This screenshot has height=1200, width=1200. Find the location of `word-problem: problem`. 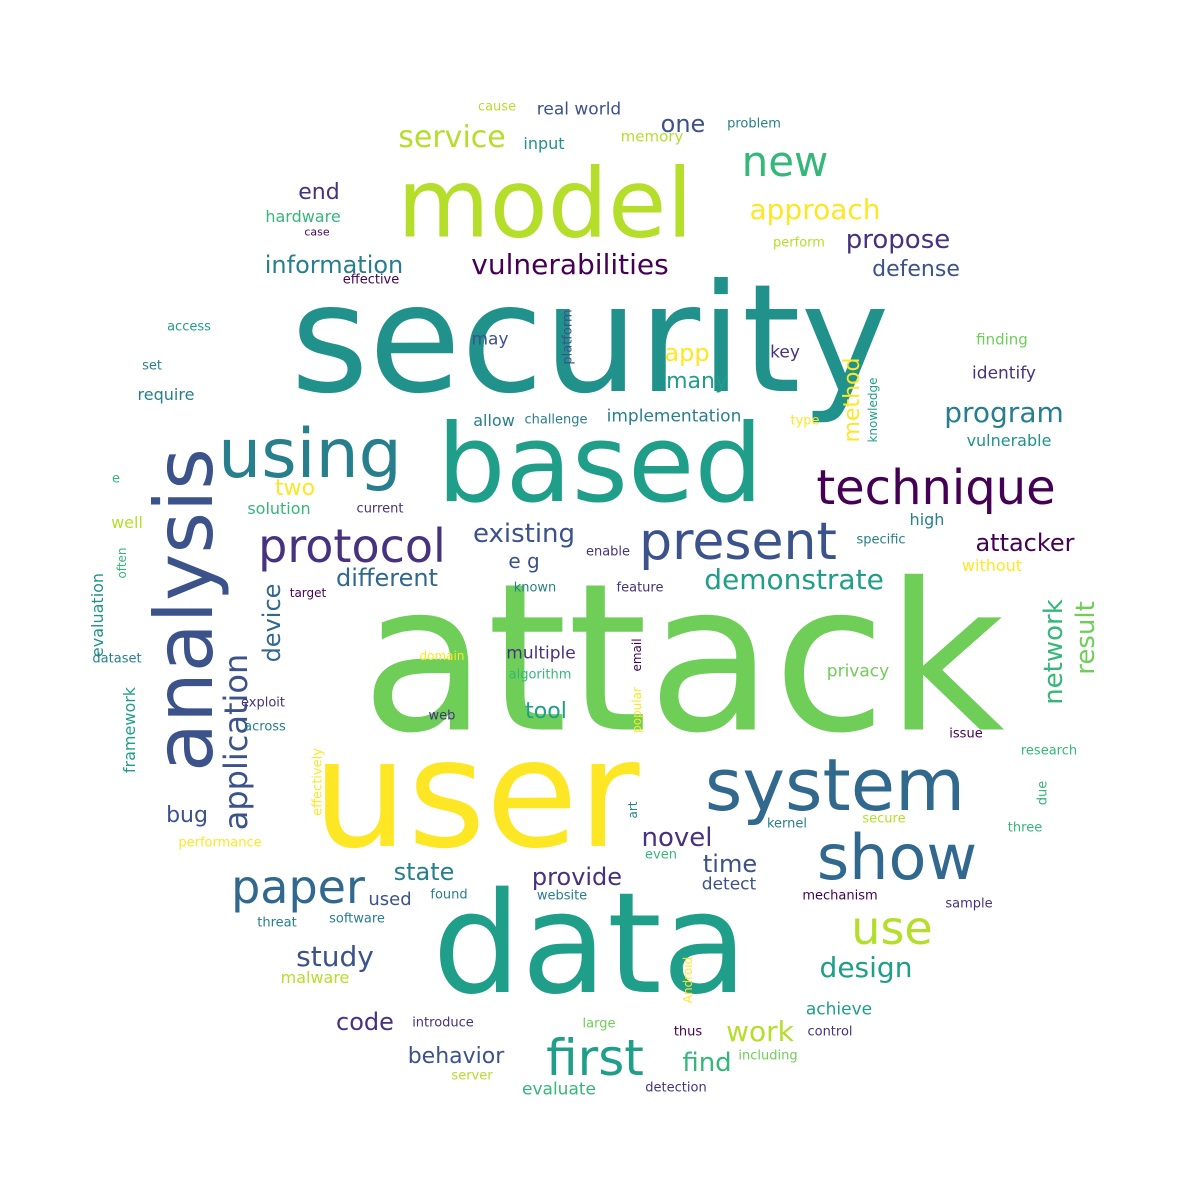

word-problem: problem is located at coordinates (754, 124).